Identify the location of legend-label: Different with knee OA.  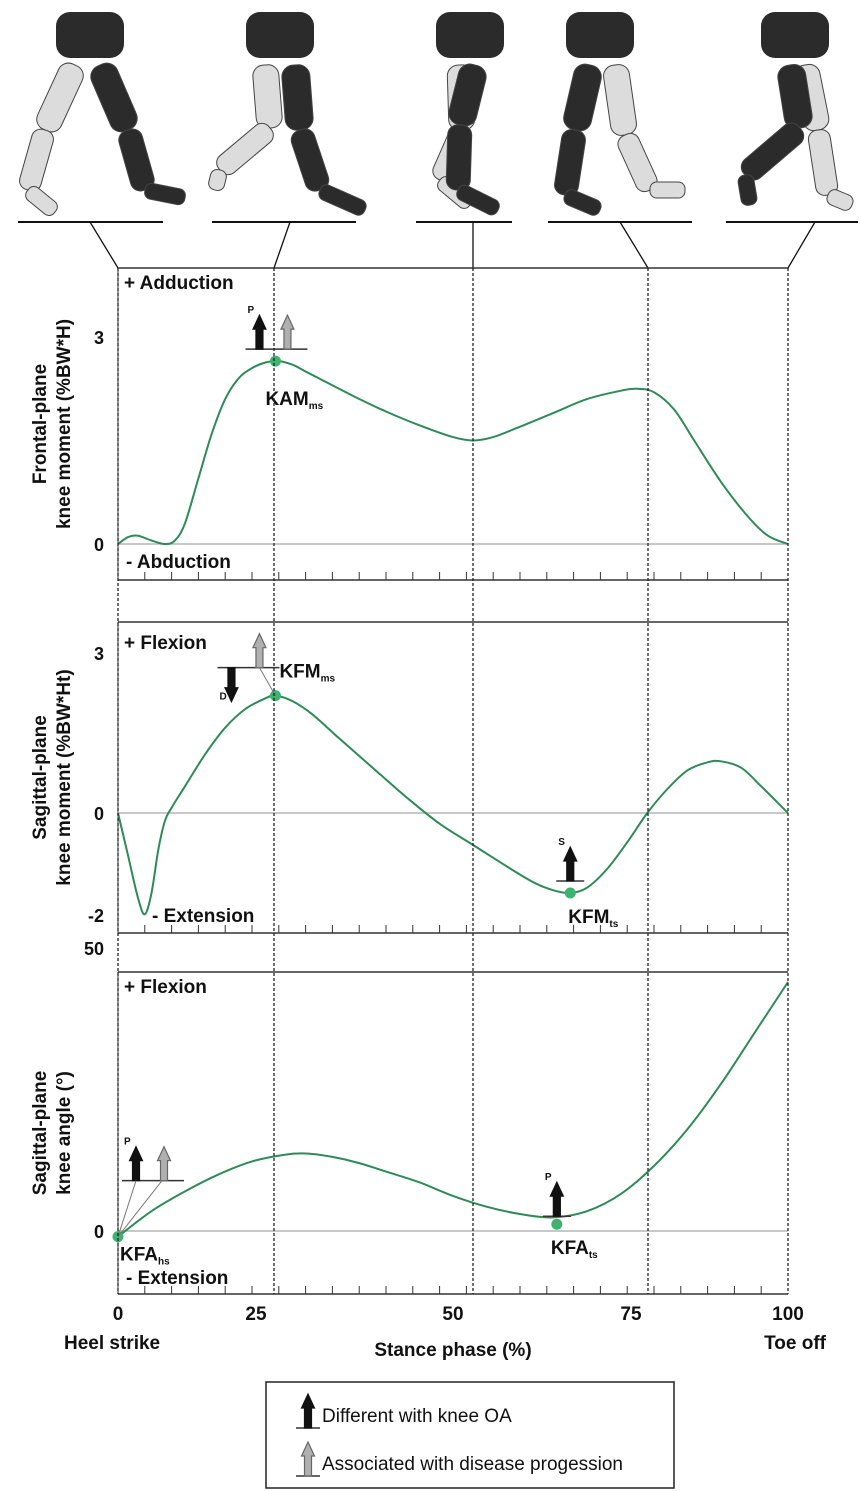
(417, 1416).